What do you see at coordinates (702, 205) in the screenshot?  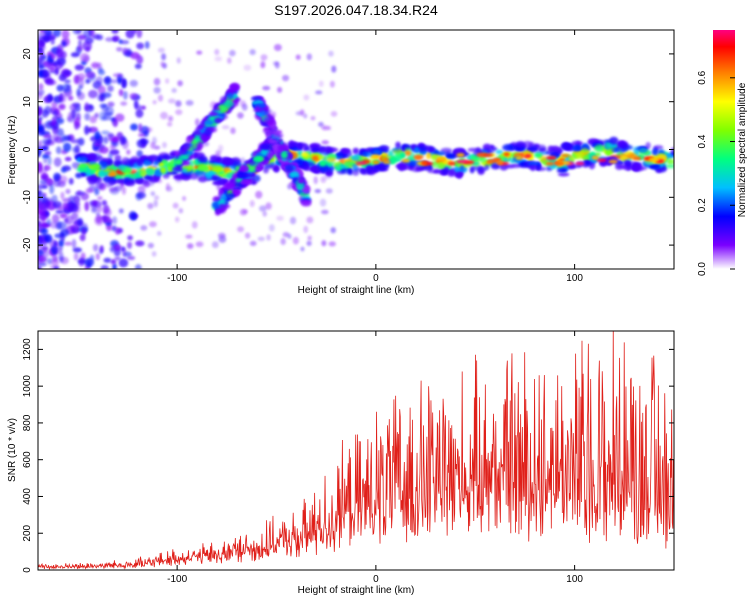 I see `colorbar-tick-label: 0.2` at bounding box center [702, 205].